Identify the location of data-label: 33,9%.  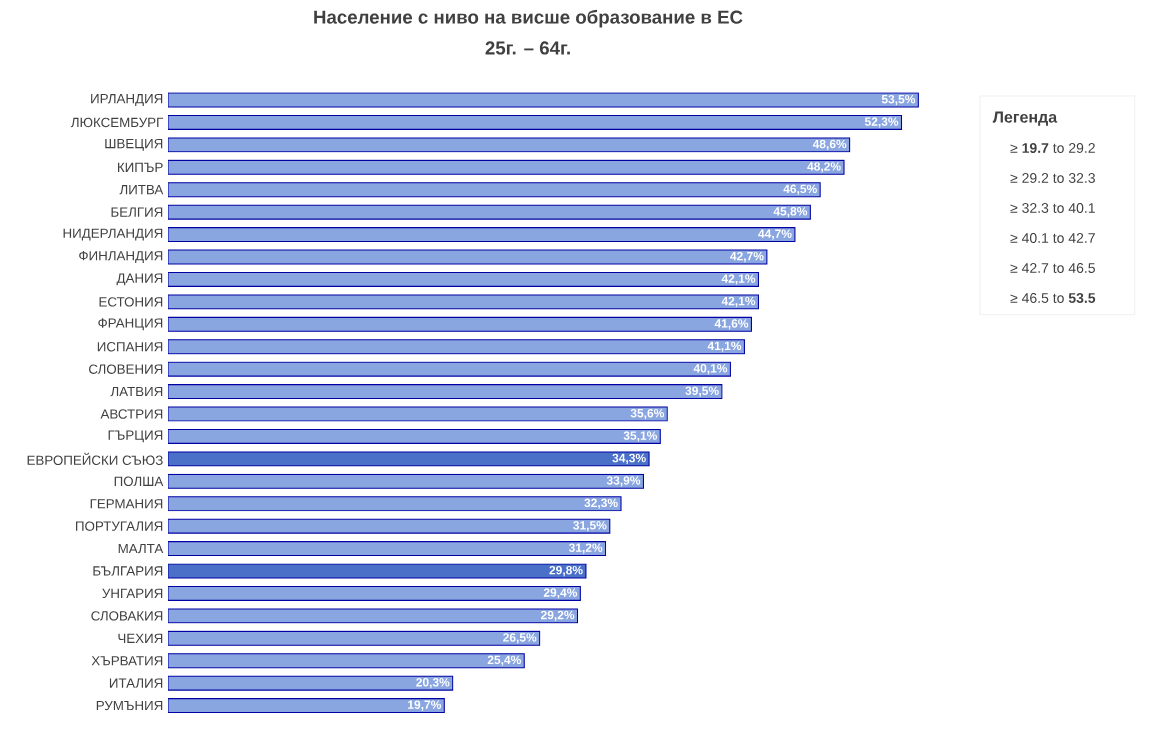
(623, 481).